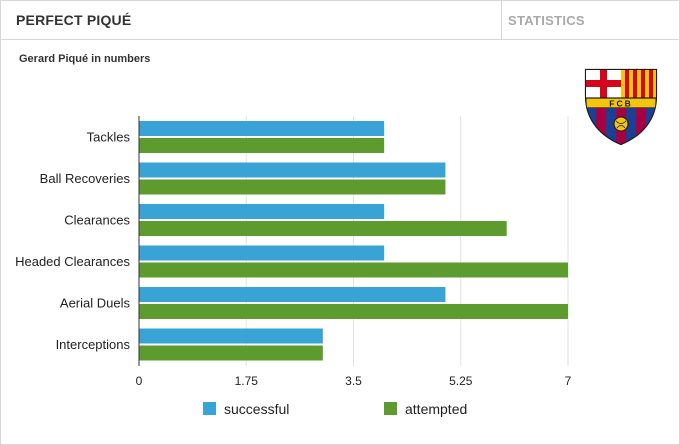 The height and width of the screenshot is (445, 680). Describe the element at coordinates (97, 220) in the screenshot. I see `category-label: Clearances` at that location.